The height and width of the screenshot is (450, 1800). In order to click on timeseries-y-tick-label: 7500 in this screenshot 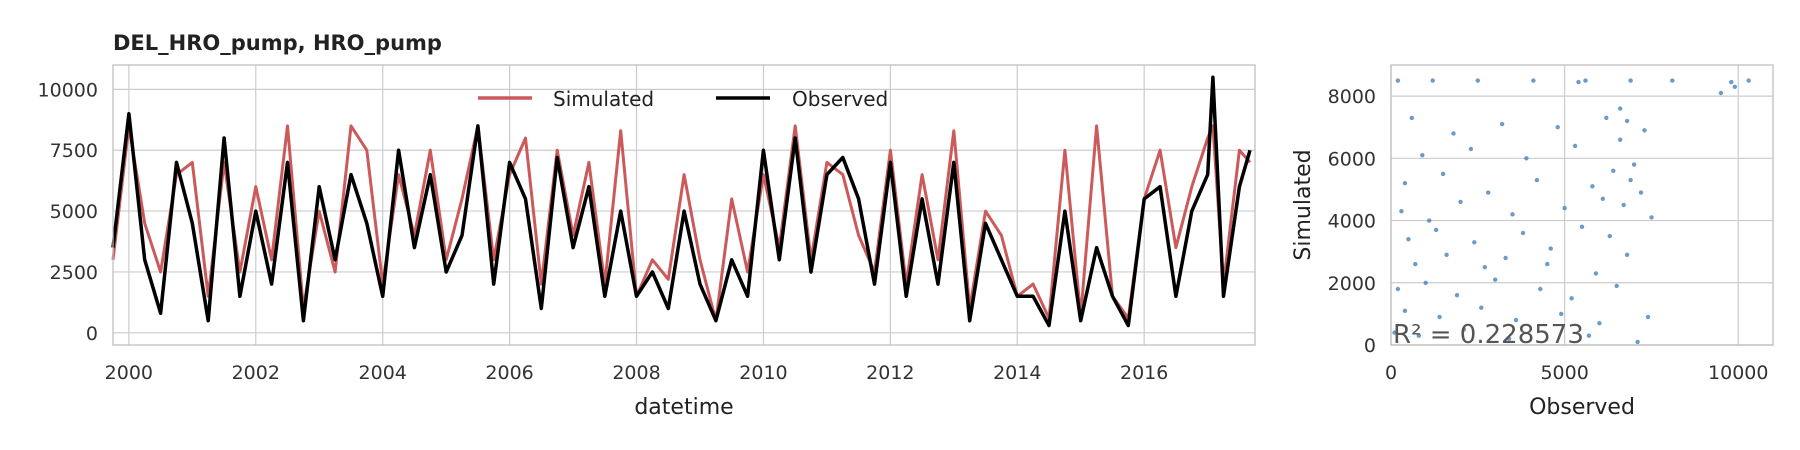, I will do `click(74, 151)`.